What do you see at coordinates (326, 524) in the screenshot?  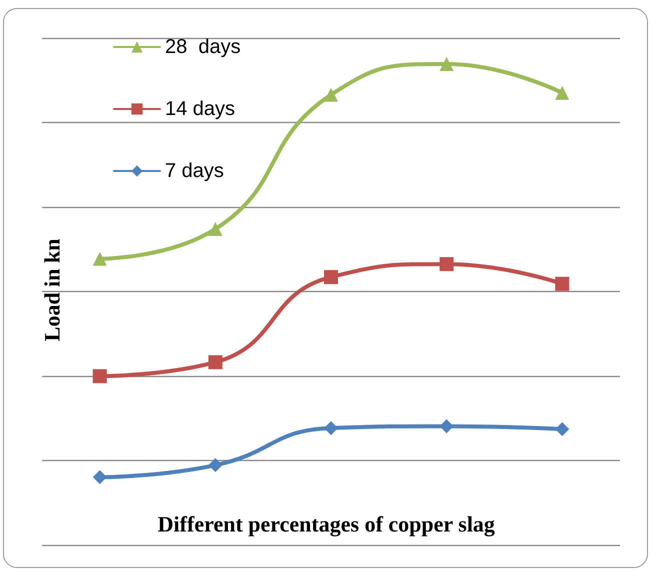 I see `x-axis-title: Different percentages of copper slag` at bounding box center [326, 524].